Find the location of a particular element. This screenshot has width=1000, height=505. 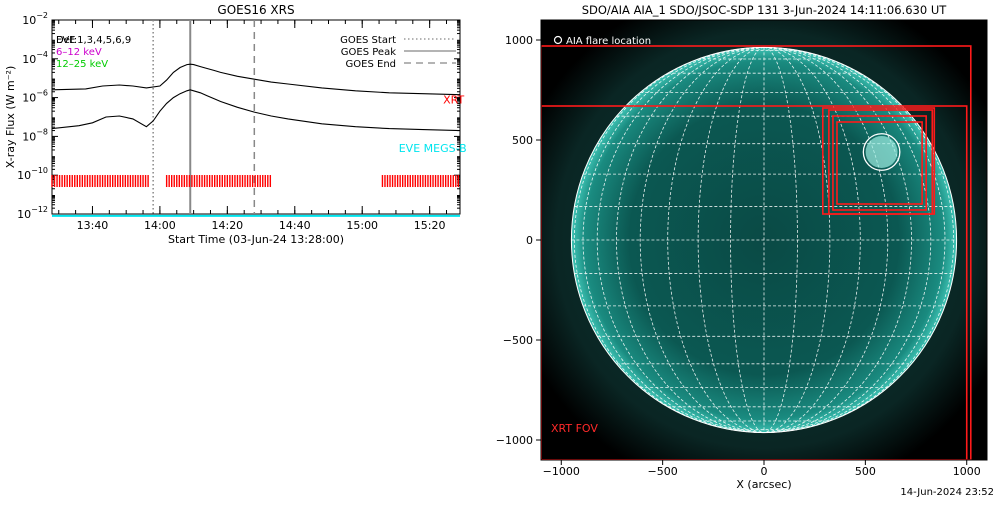

annotation-label: EVE MEGS-B is located at coordinates (433, 148).